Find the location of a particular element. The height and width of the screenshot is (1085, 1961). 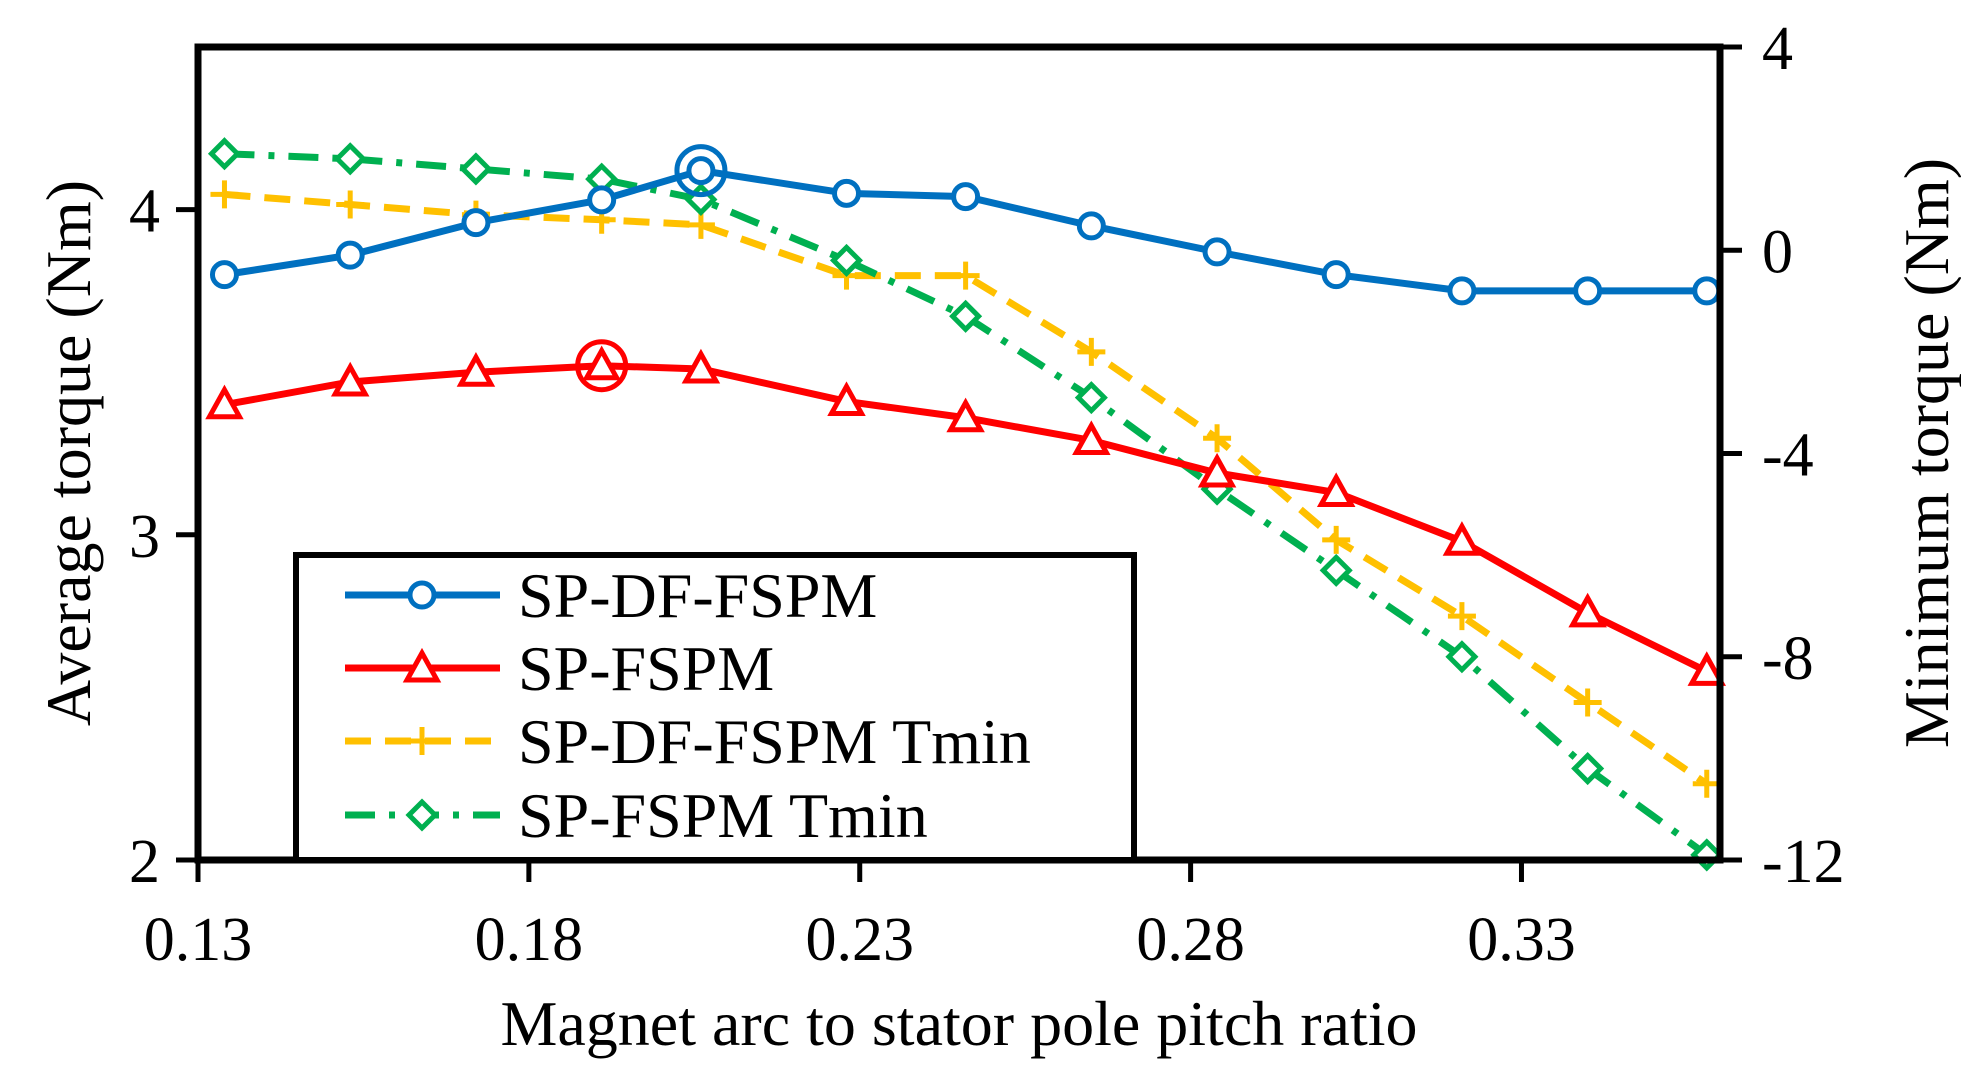

legend-label: SP-FSPM is located at coordinates (646, 668).